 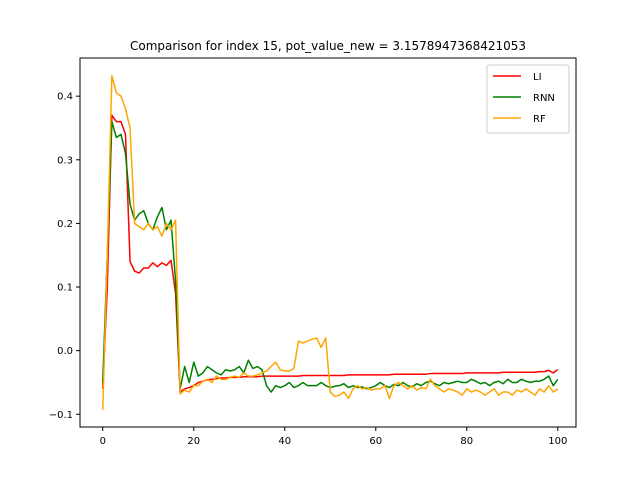 I want to click on x-tick-label: 60, so click(x=375, y=441).